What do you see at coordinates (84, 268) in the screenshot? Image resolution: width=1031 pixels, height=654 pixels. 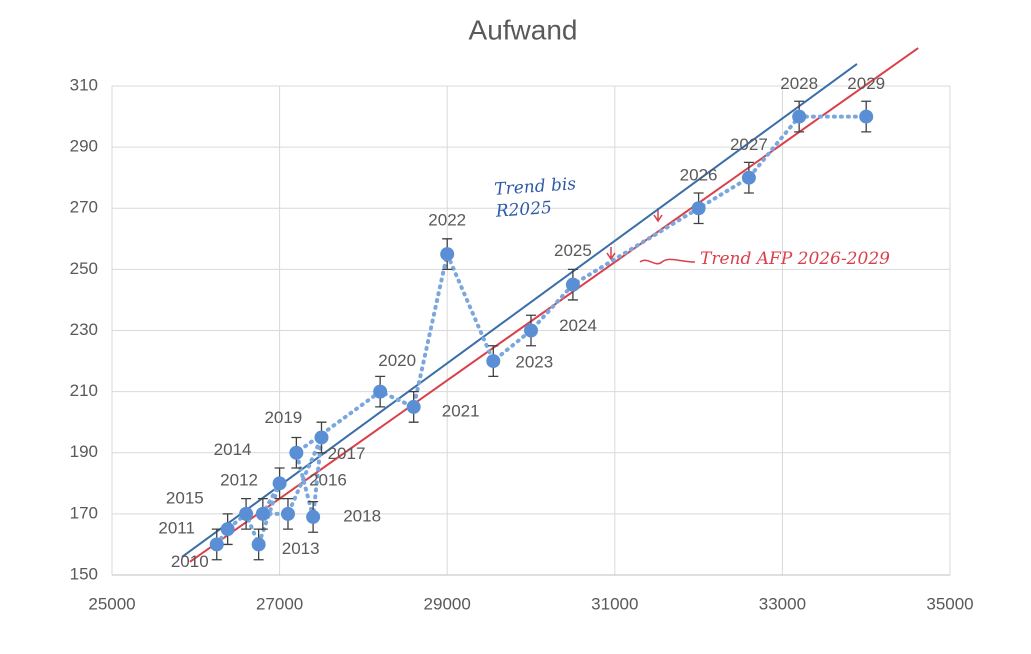 I see `y-tick-label: 250` at bounding box center [84, 268].